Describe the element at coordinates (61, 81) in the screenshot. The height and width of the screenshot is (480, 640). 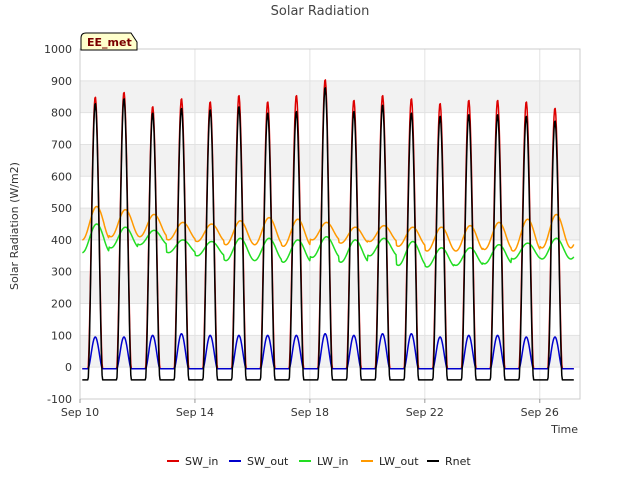
I see `y-tick-label: 900` at that location.